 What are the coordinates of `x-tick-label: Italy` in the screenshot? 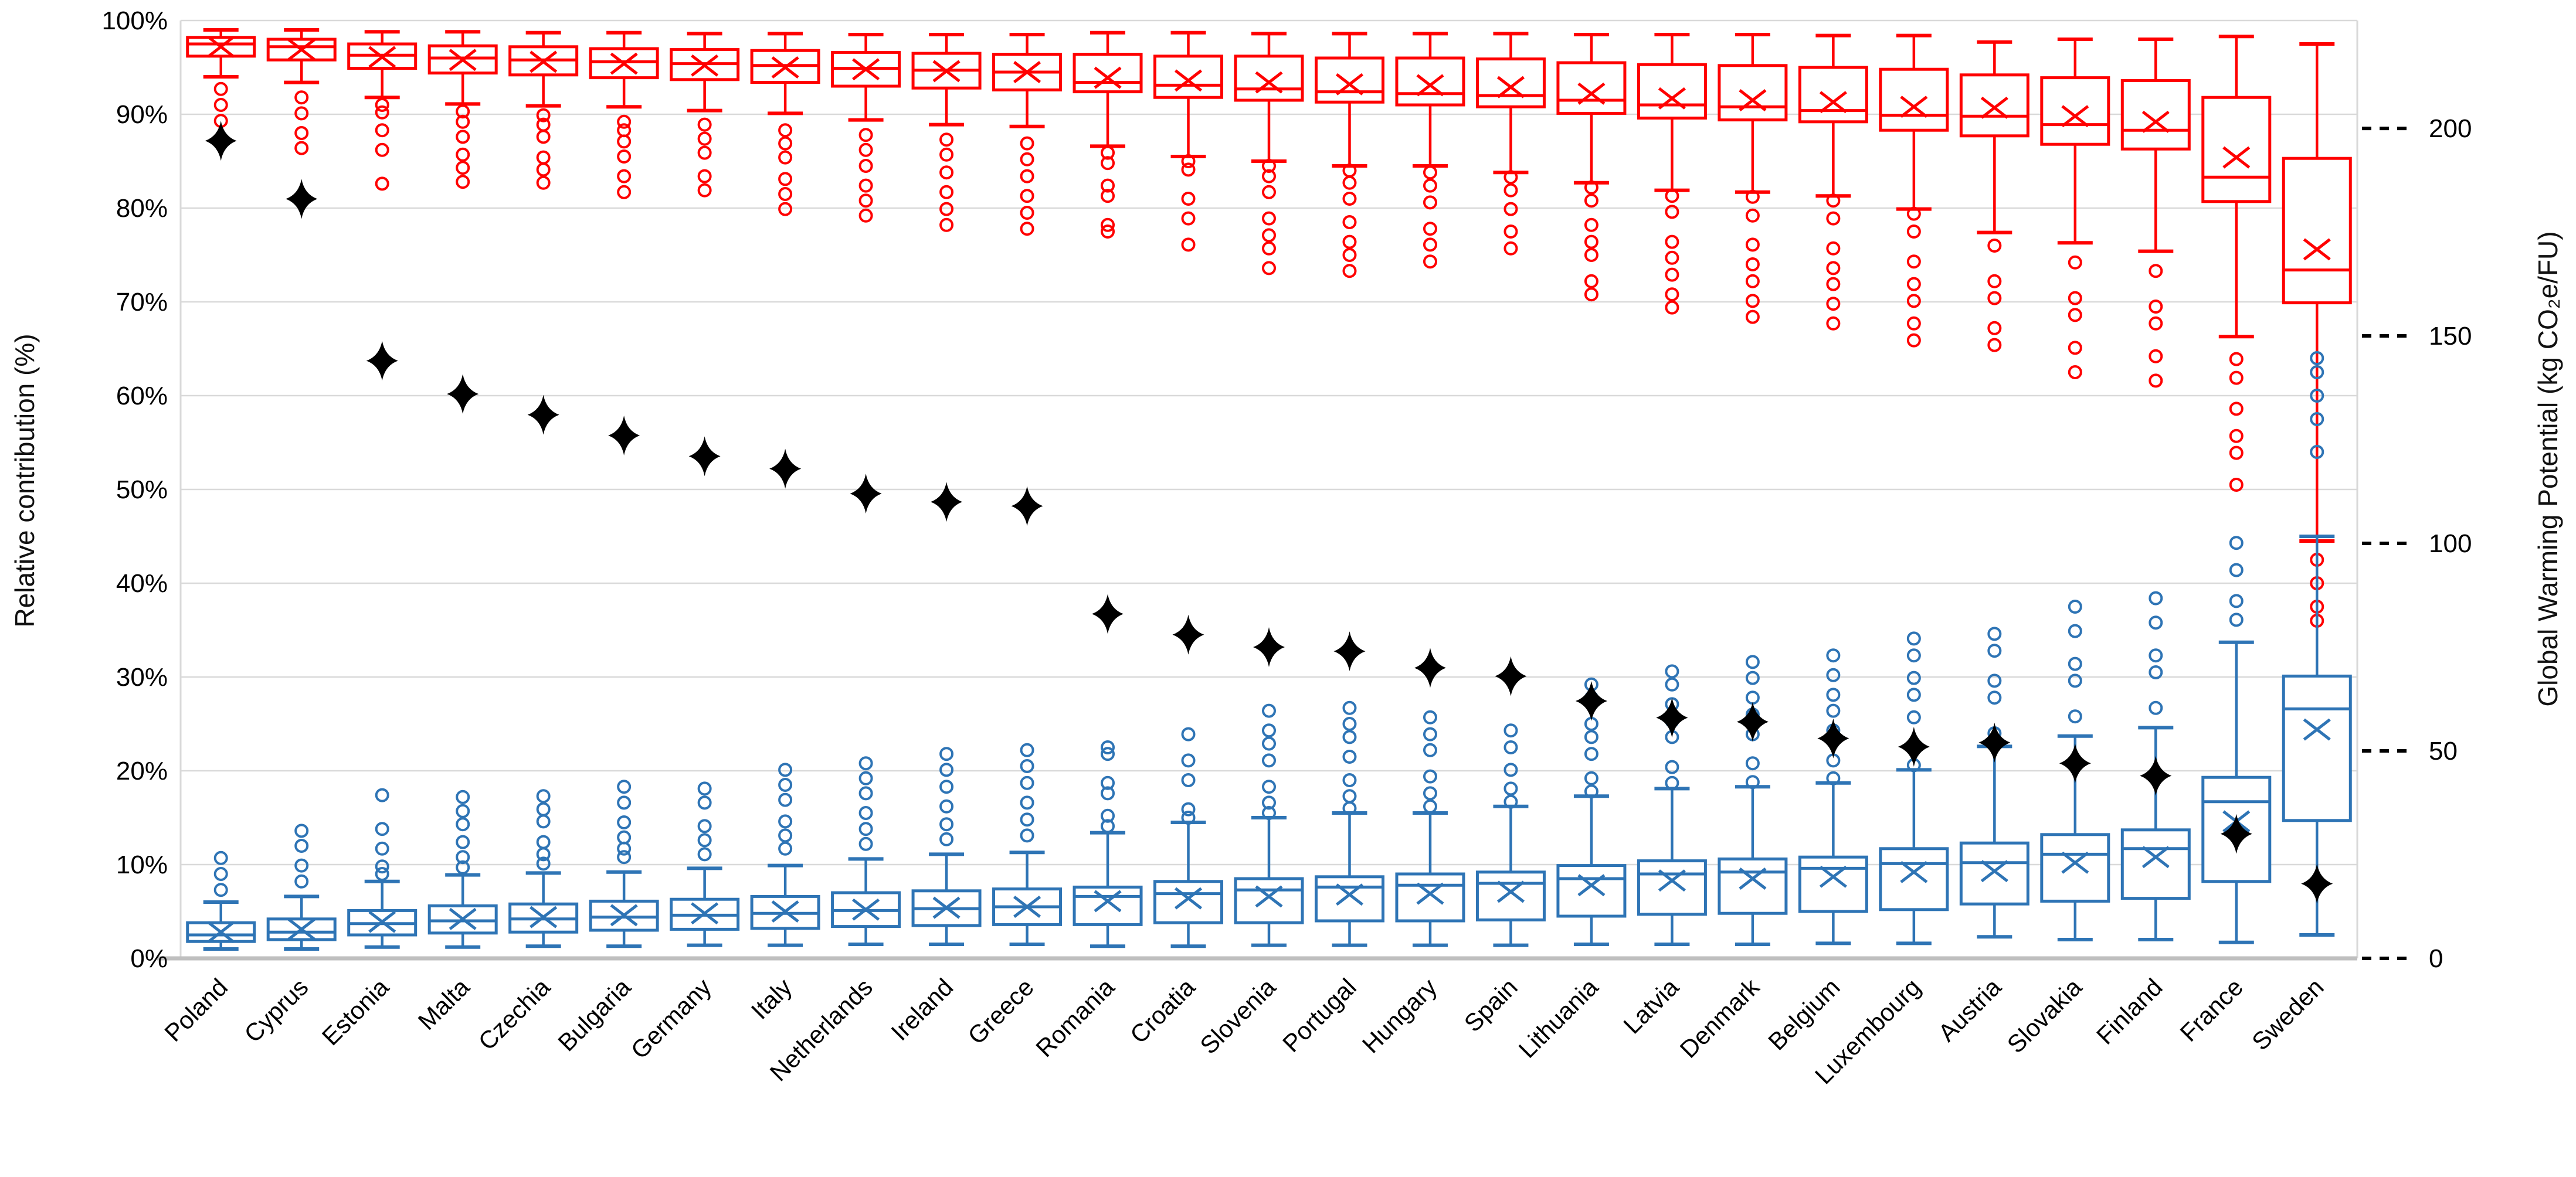 It's located at (771, 999).